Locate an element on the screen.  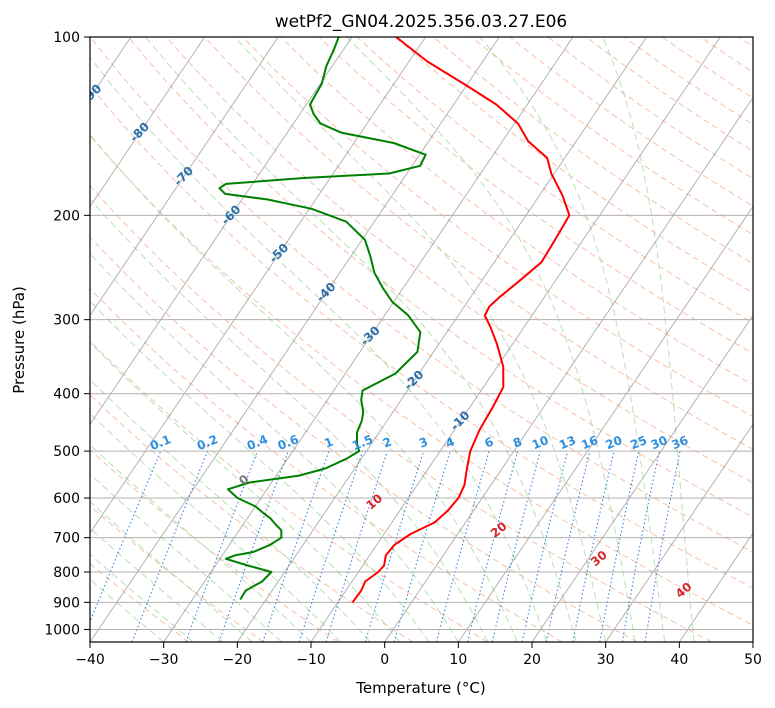
y-tick-label: 600 is located at coordinates (66, 499).